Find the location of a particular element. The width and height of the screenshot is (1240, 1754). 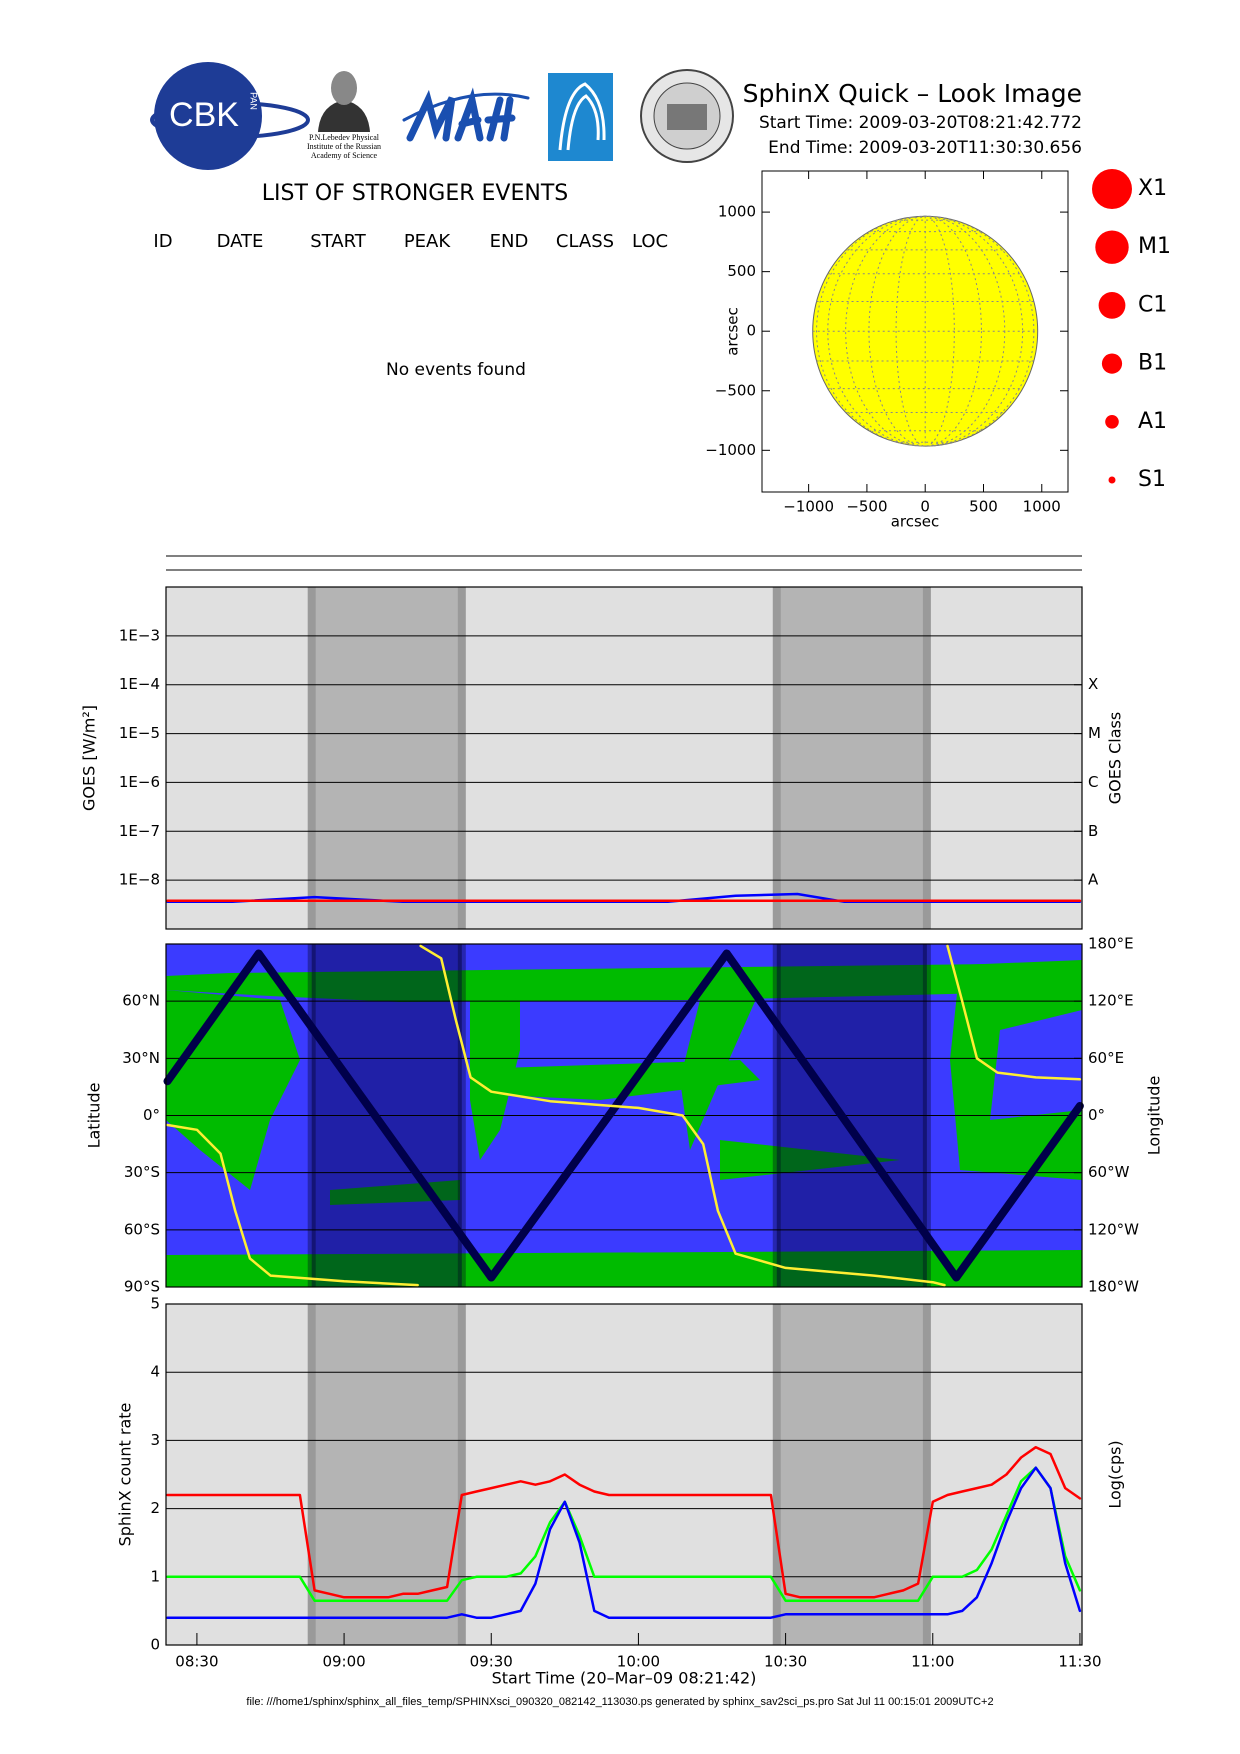

logo-caption: Institute of the Russian is located at coordinates (344, 146).